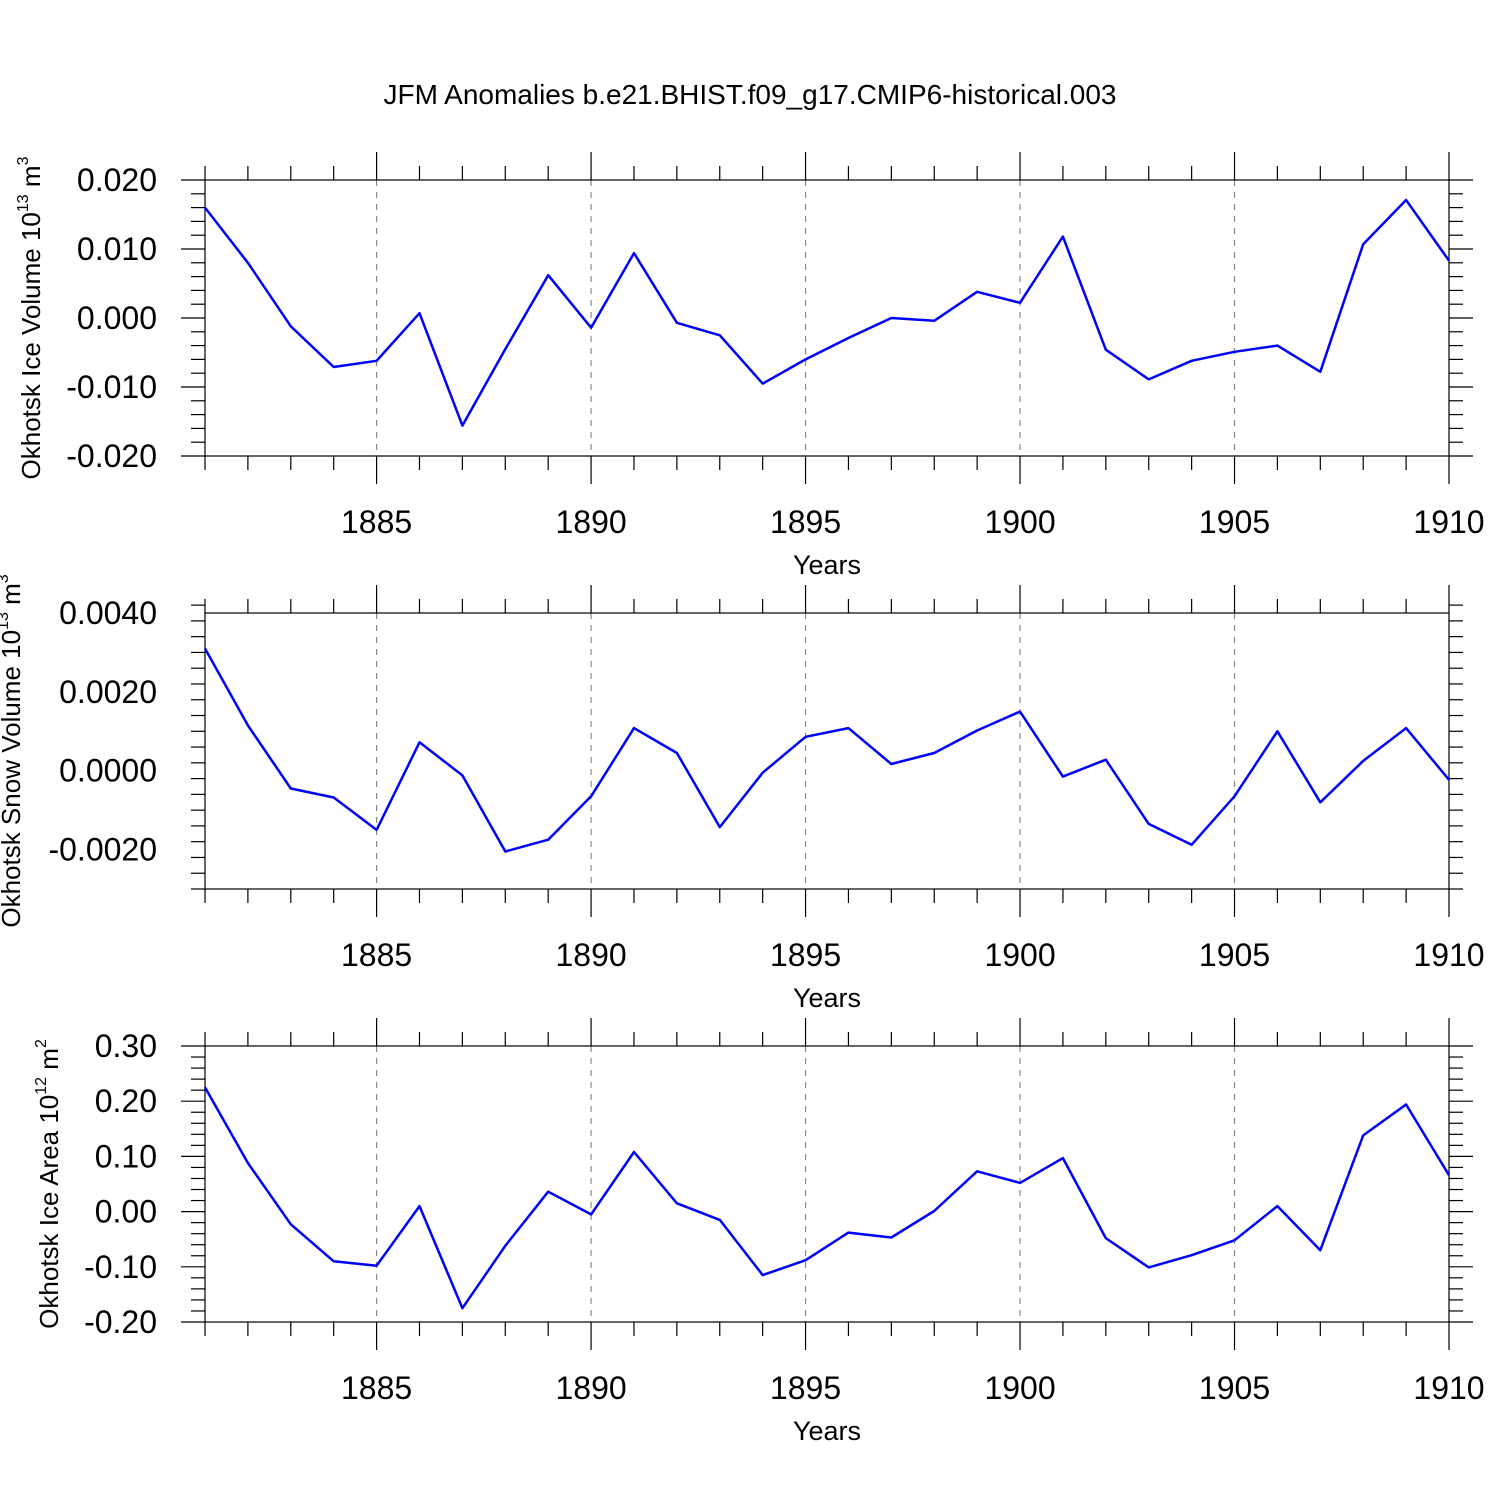 The width and height of the screenshot is (1500, 1500). What do you see at coordinates (126, 1046) in the screenshot?
I see `y-tick-label: 0.30` at bounding box center [126, 1046].